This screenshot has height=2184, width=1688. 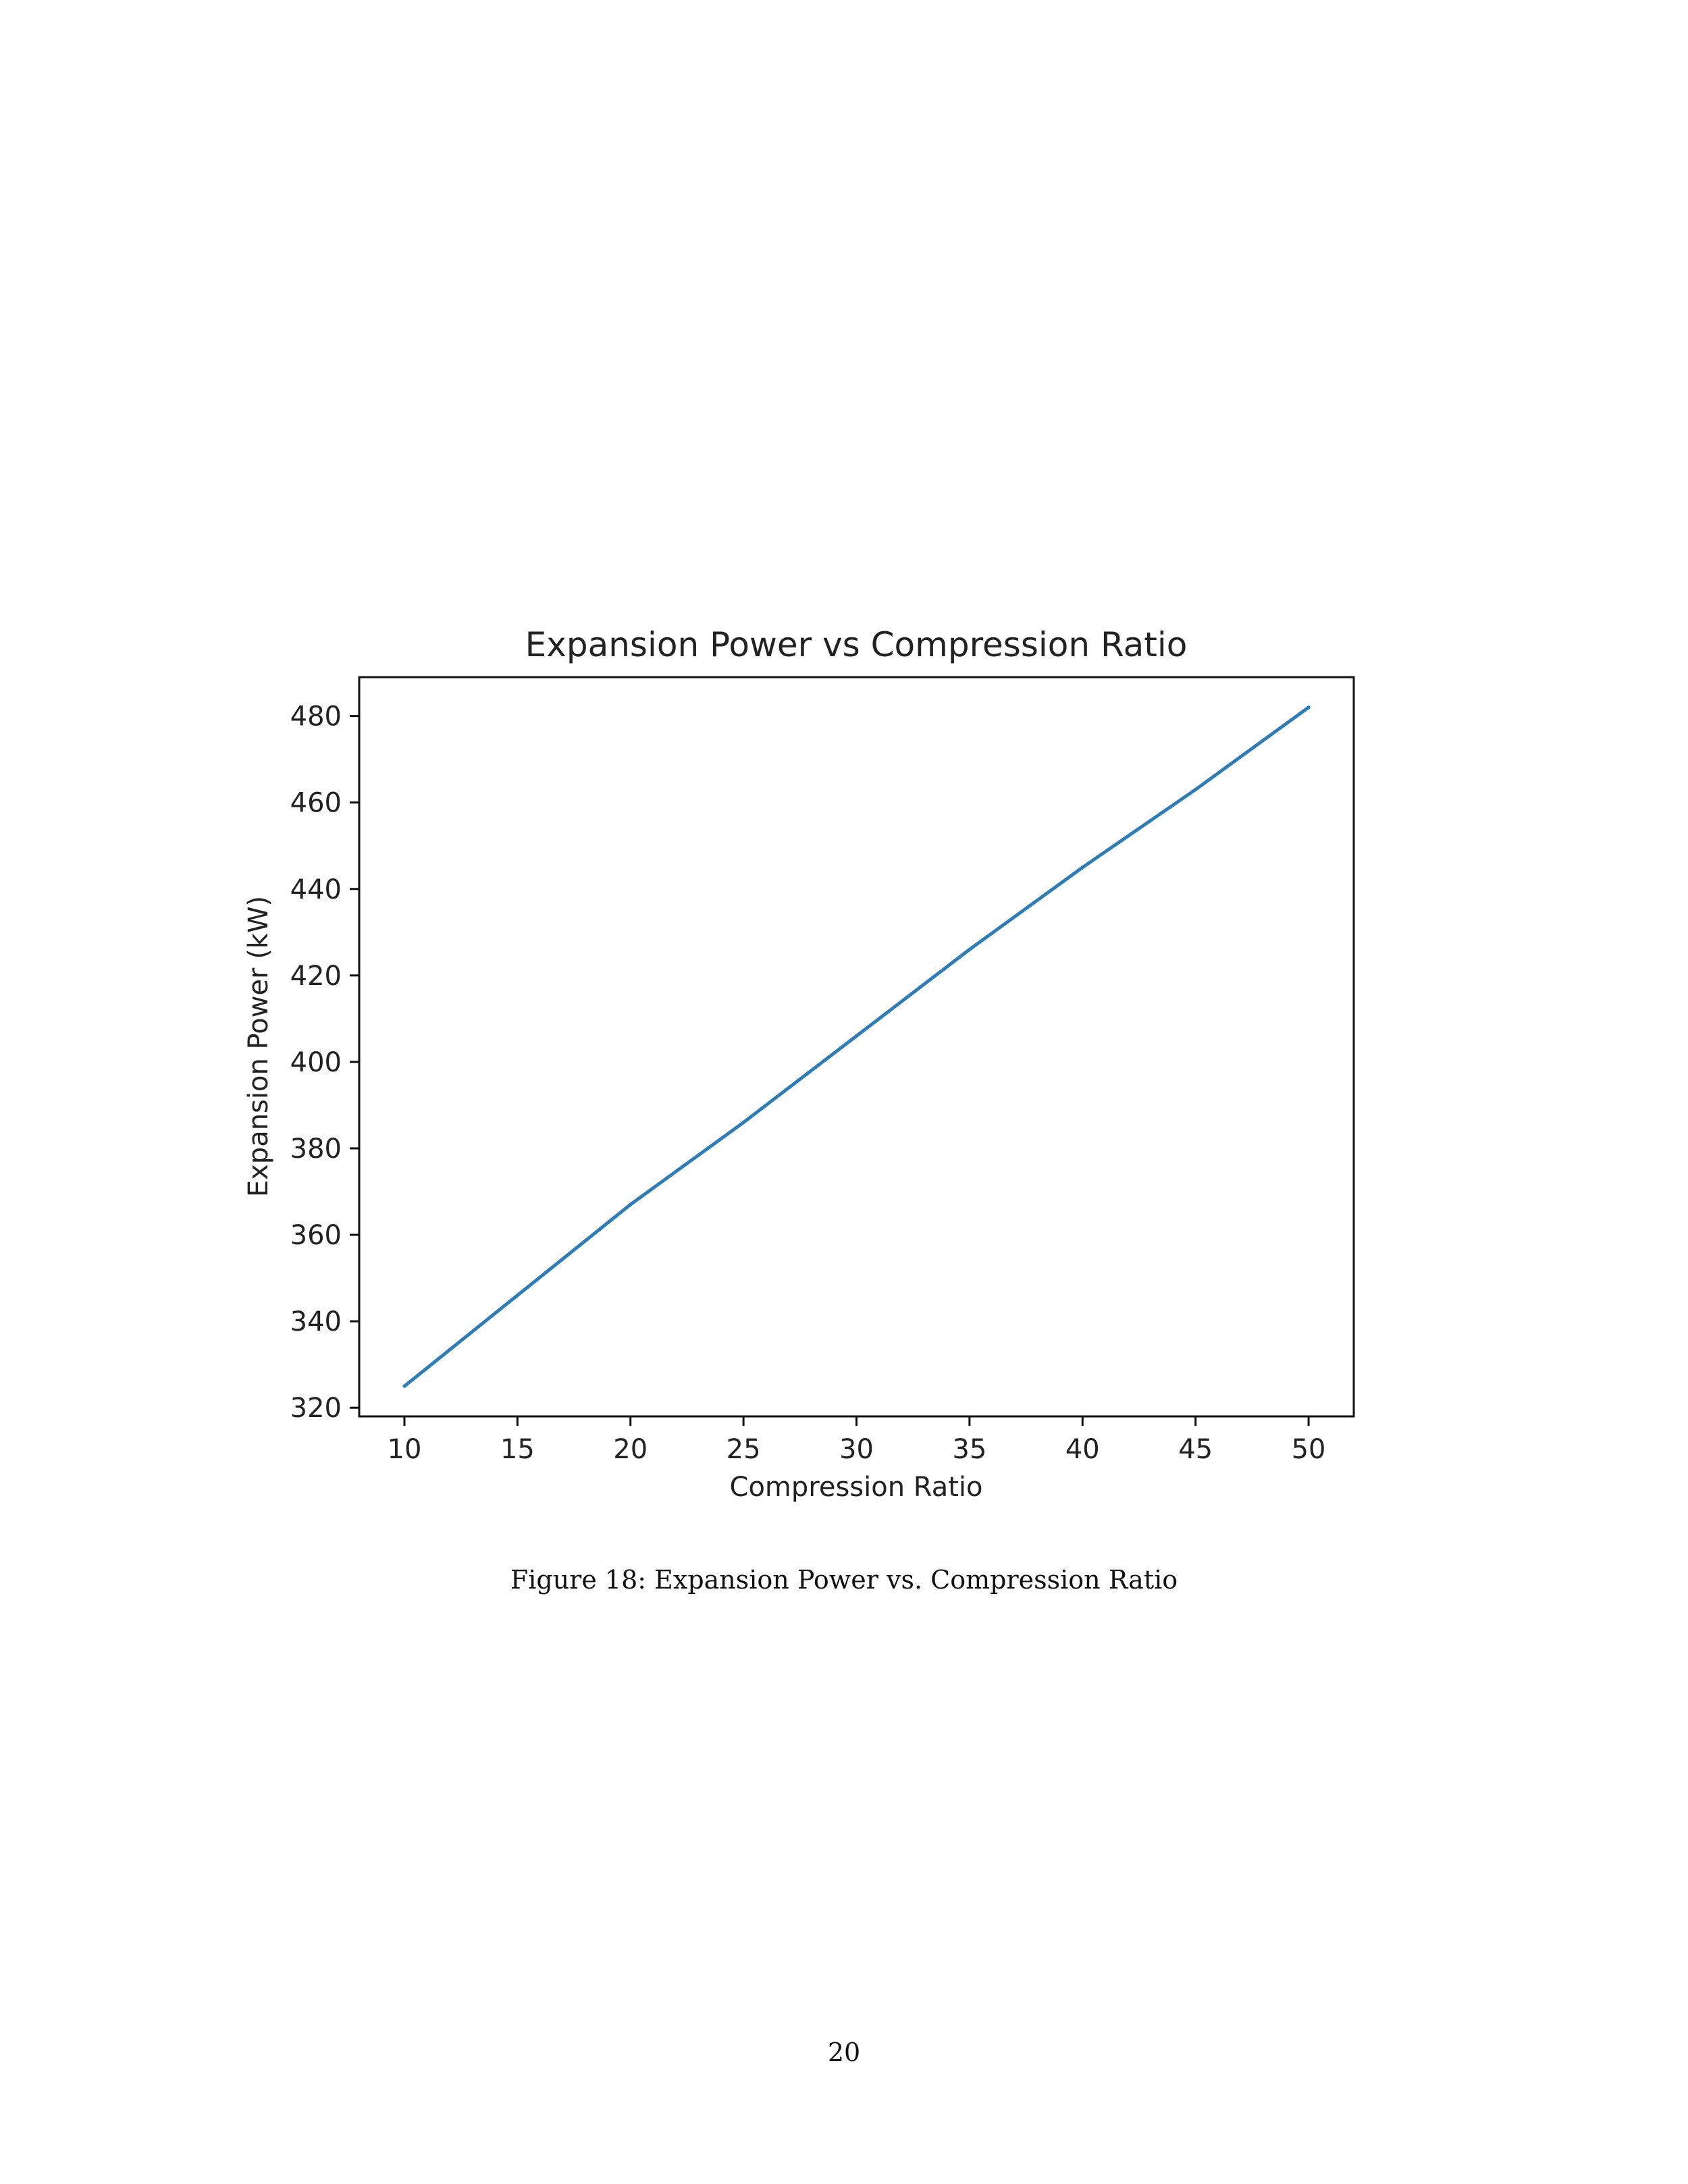 I want to click on x-tick-label: 35, so click(x=969, y=1449).